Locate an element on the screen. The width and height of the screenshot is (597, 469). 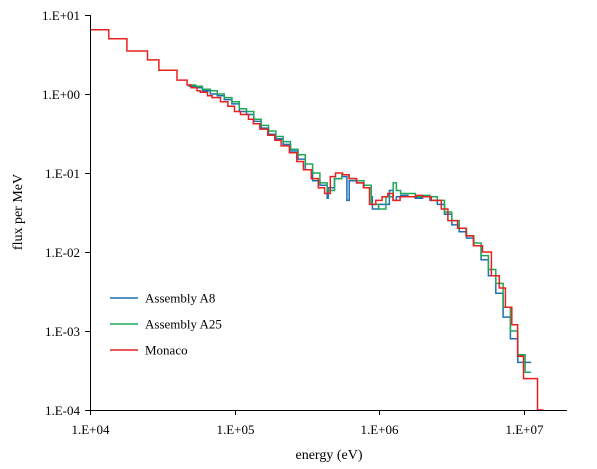
y-tick-label: 1.E+00 is located at coordinates (61, 94).